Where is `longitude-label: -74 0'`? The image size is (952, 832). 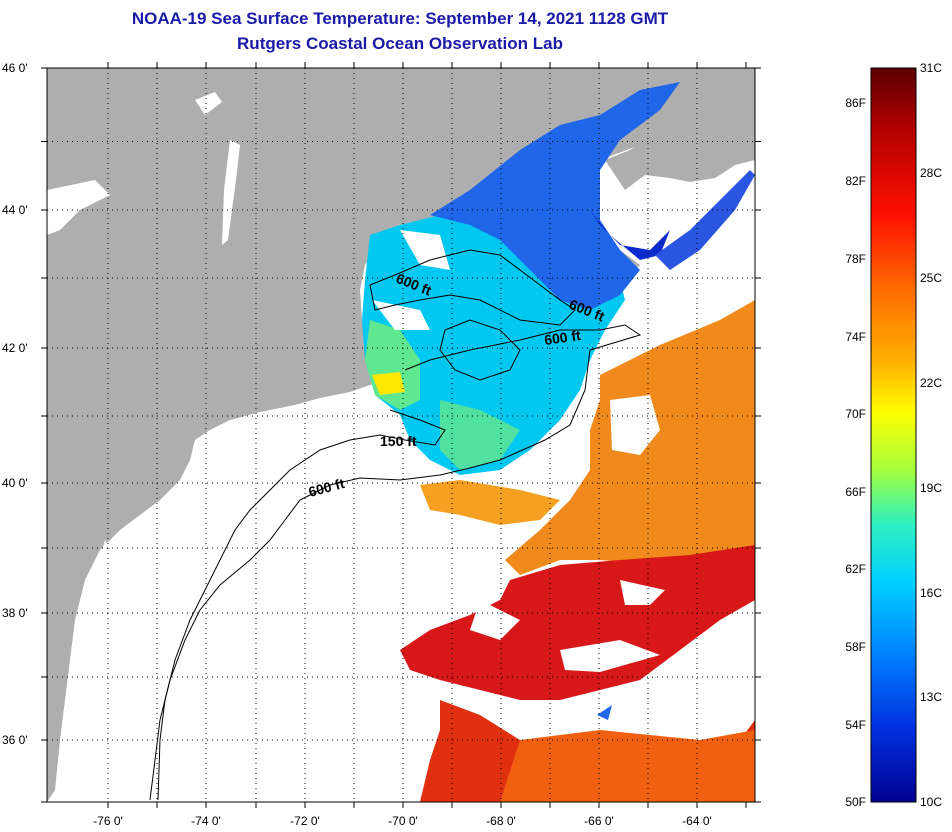
longitude-label: -74 0' is located at coordinates (206, 821).